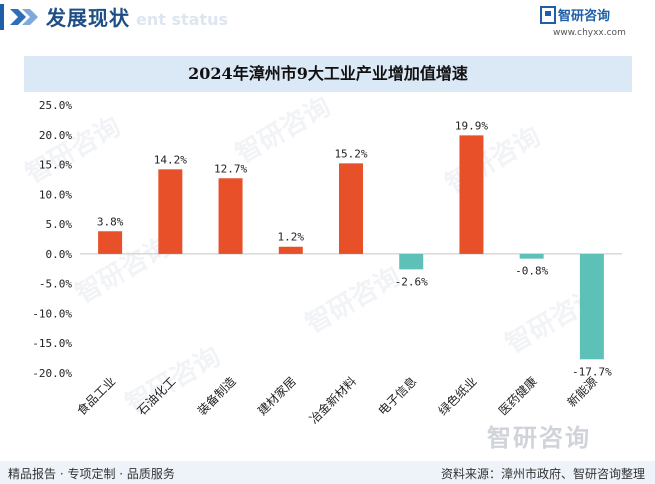  Describe the element at coordinates (96, 396) in the screenshot. I see `x-category-label: 食品工业` at that location.